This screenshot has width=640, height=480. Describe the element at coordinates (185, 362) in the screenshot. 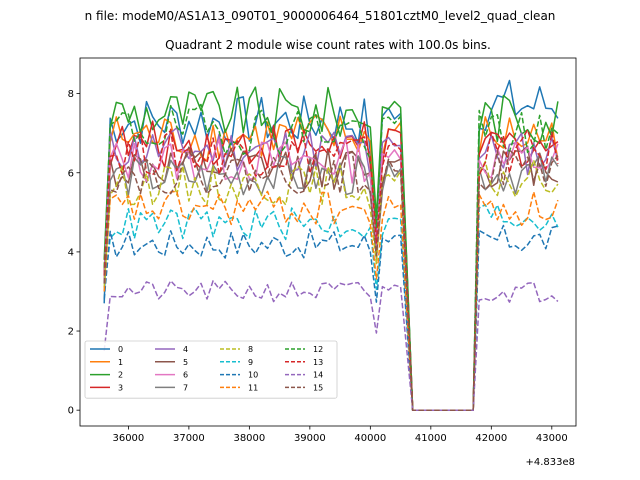

I see `legend-label-5: 5` at that location.